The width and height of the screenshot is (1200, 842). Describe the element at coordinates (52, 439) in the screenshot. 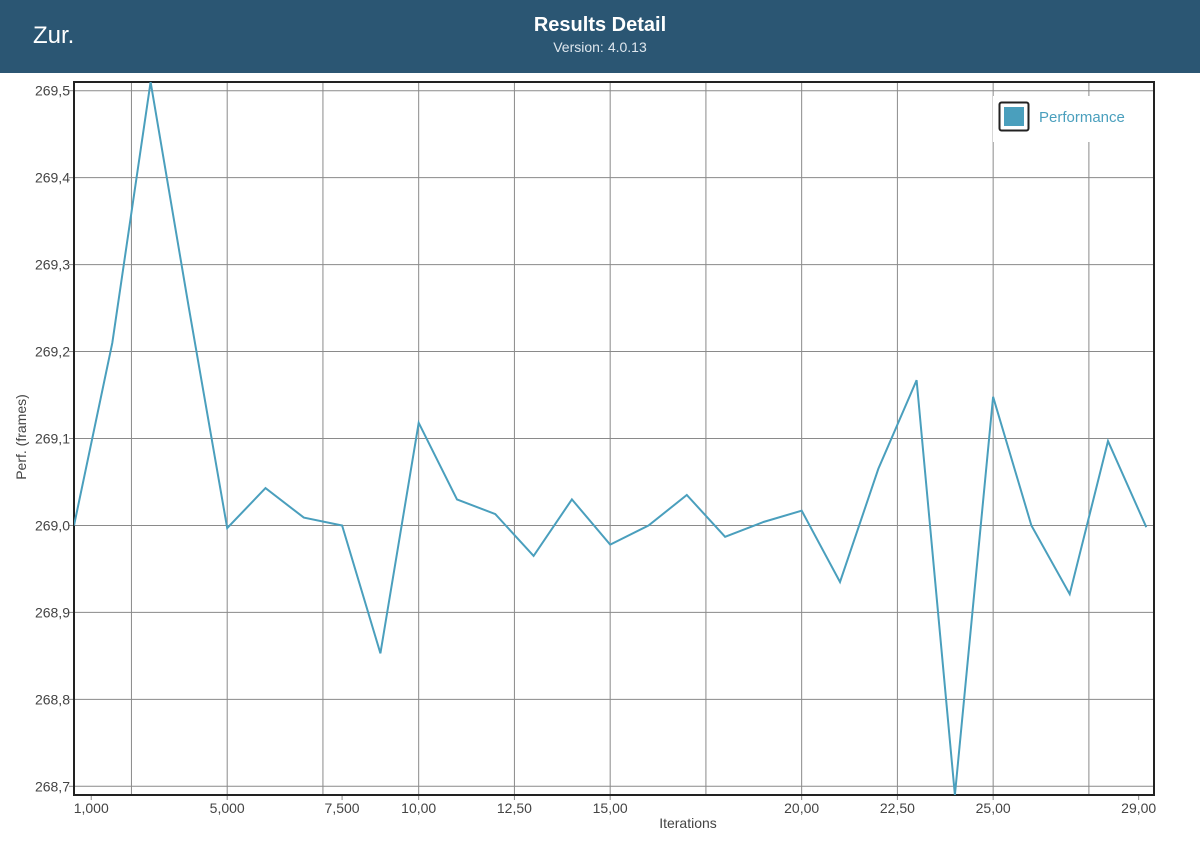

I see `y-tick-label: 269,1` at that location.